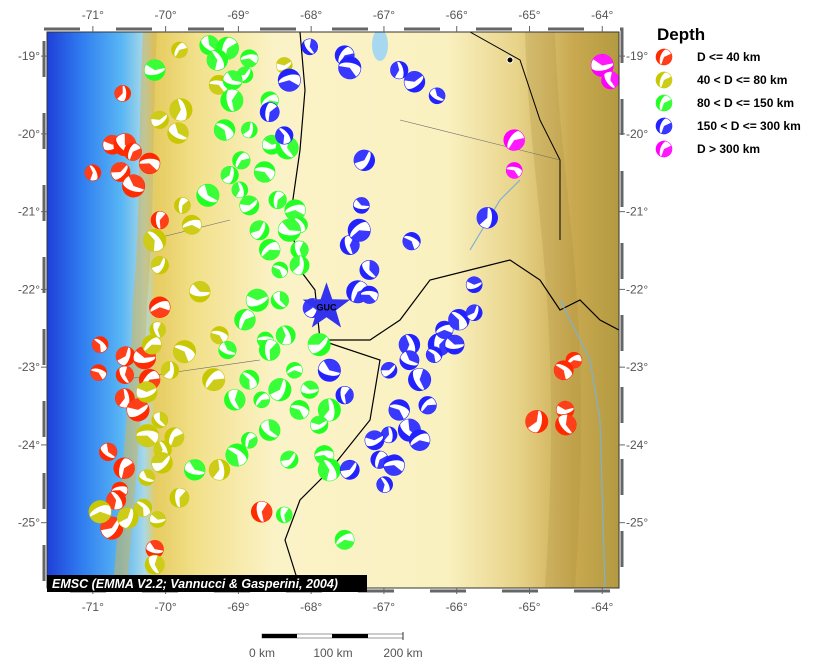 This screenshot has height=667, width=814. What do you see at coordinates (326, 305) in the screenshot?
I see `station-guc: GUC` at bounding box center [326, 305].